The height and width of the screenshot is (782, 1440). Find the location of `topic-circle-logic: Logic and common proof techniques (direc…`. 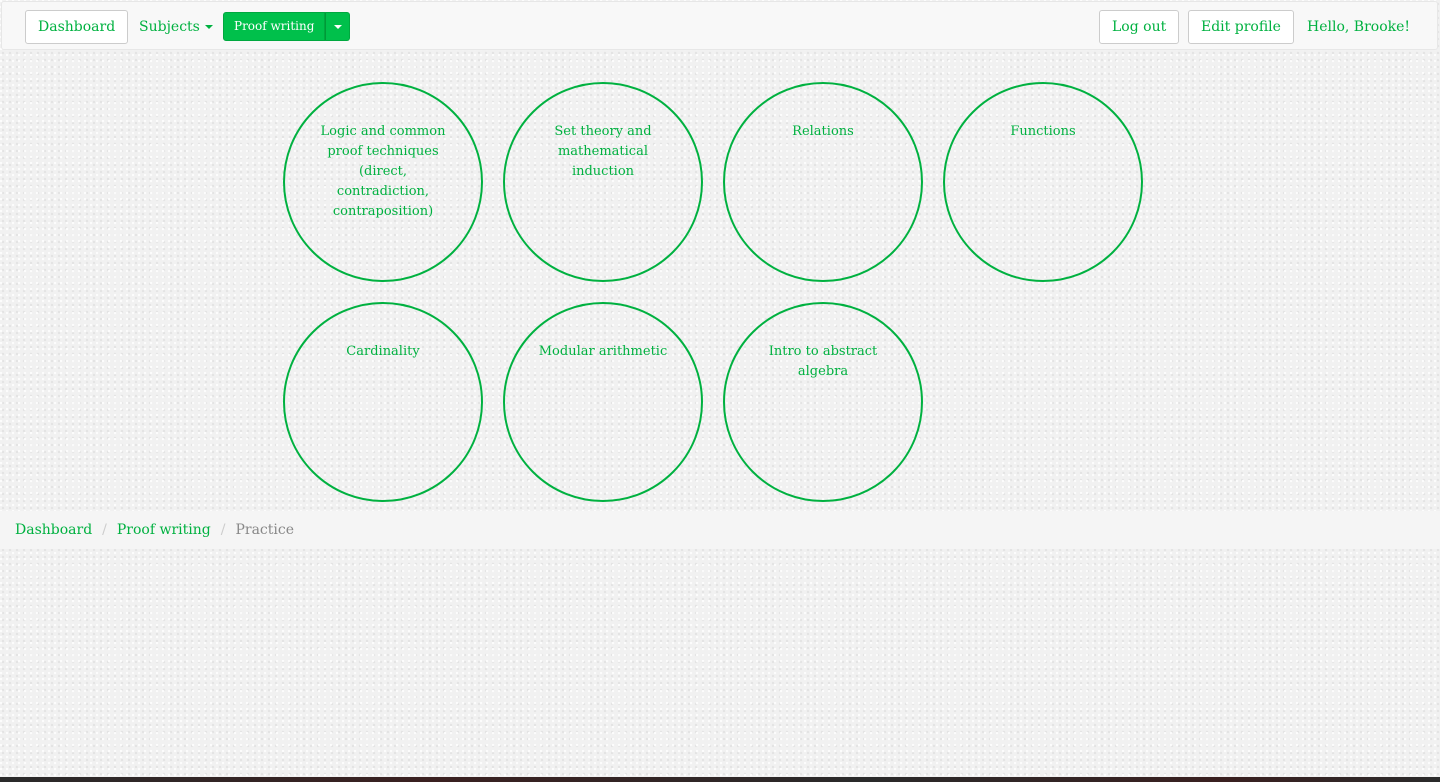

topic-circle-logic: Logic and common proof techniques (direc… is located at coordinates (383, 182).